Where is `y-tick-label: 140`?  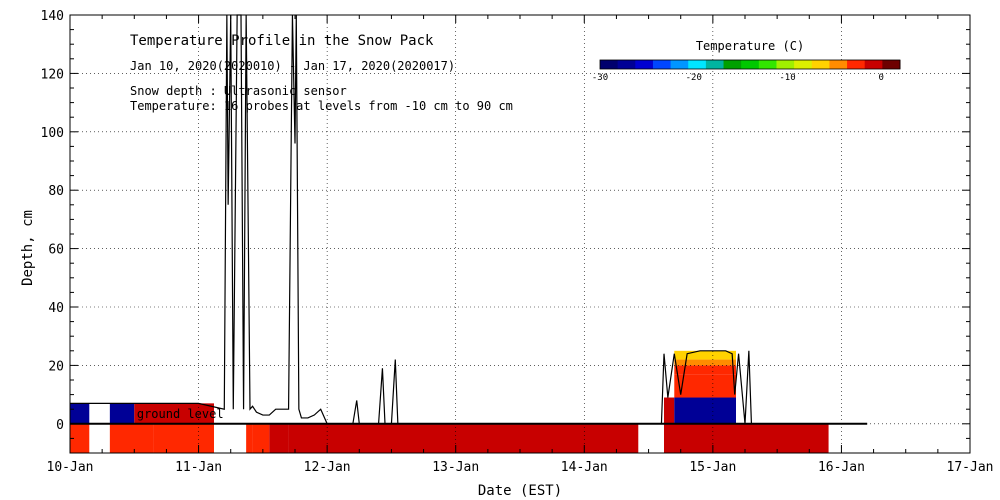
y-tick-label: 140 is located at coordinates (52, 16).